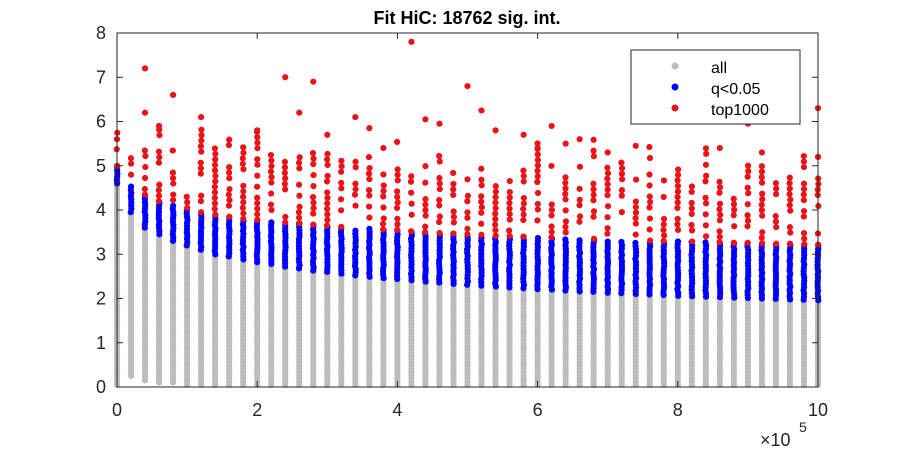 The image size is (900, 450). I want to click on y-tick-label: 7, so click(101, 77).